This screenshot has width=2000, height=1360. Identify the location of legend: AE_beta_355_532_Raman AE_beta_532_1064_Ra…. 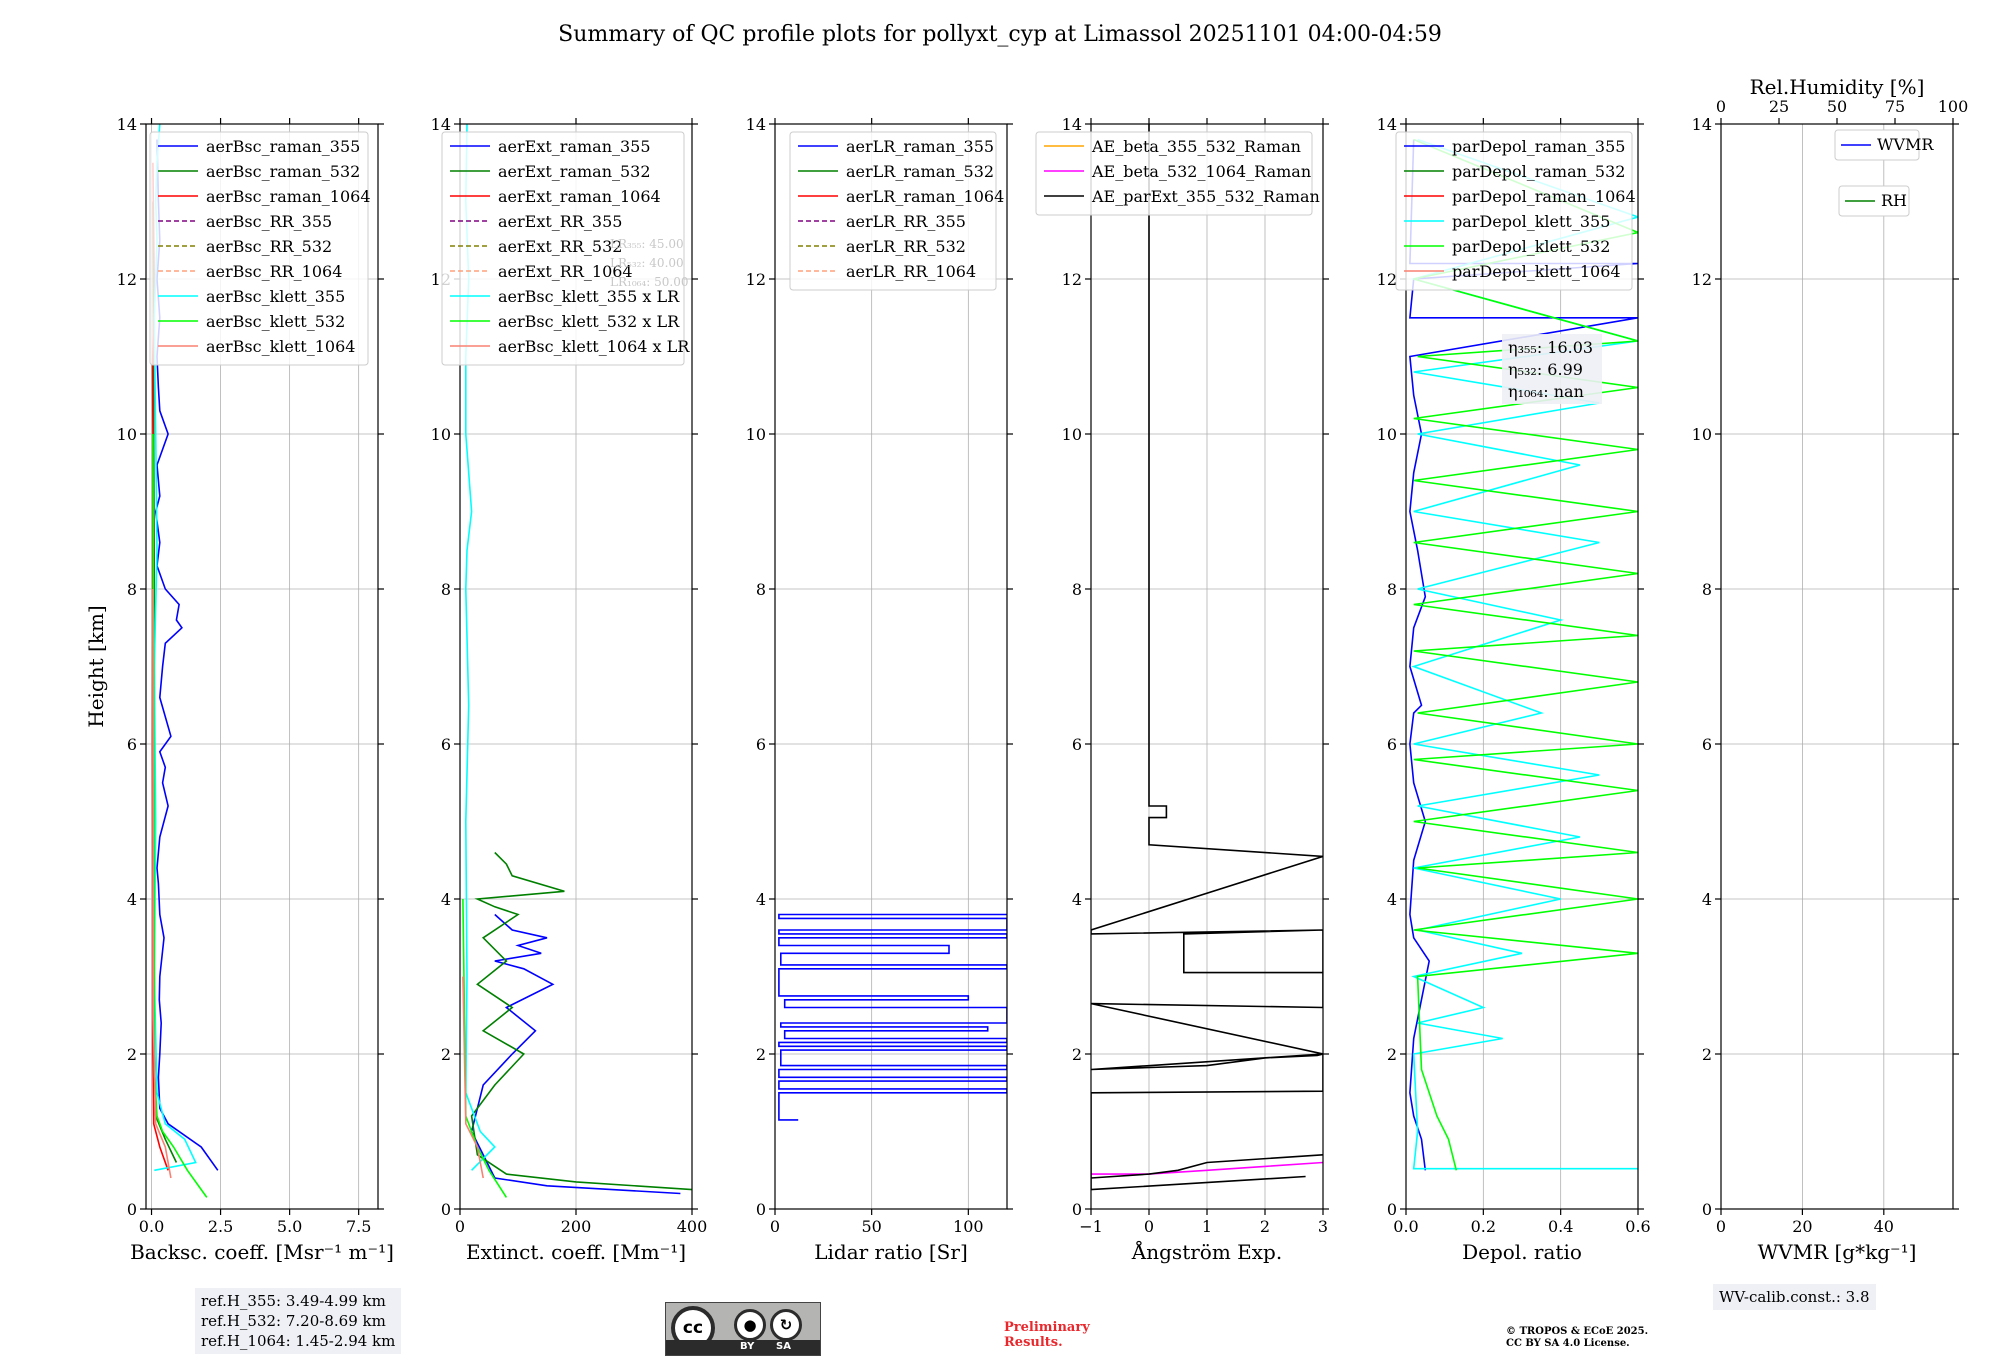
(1177, 173).